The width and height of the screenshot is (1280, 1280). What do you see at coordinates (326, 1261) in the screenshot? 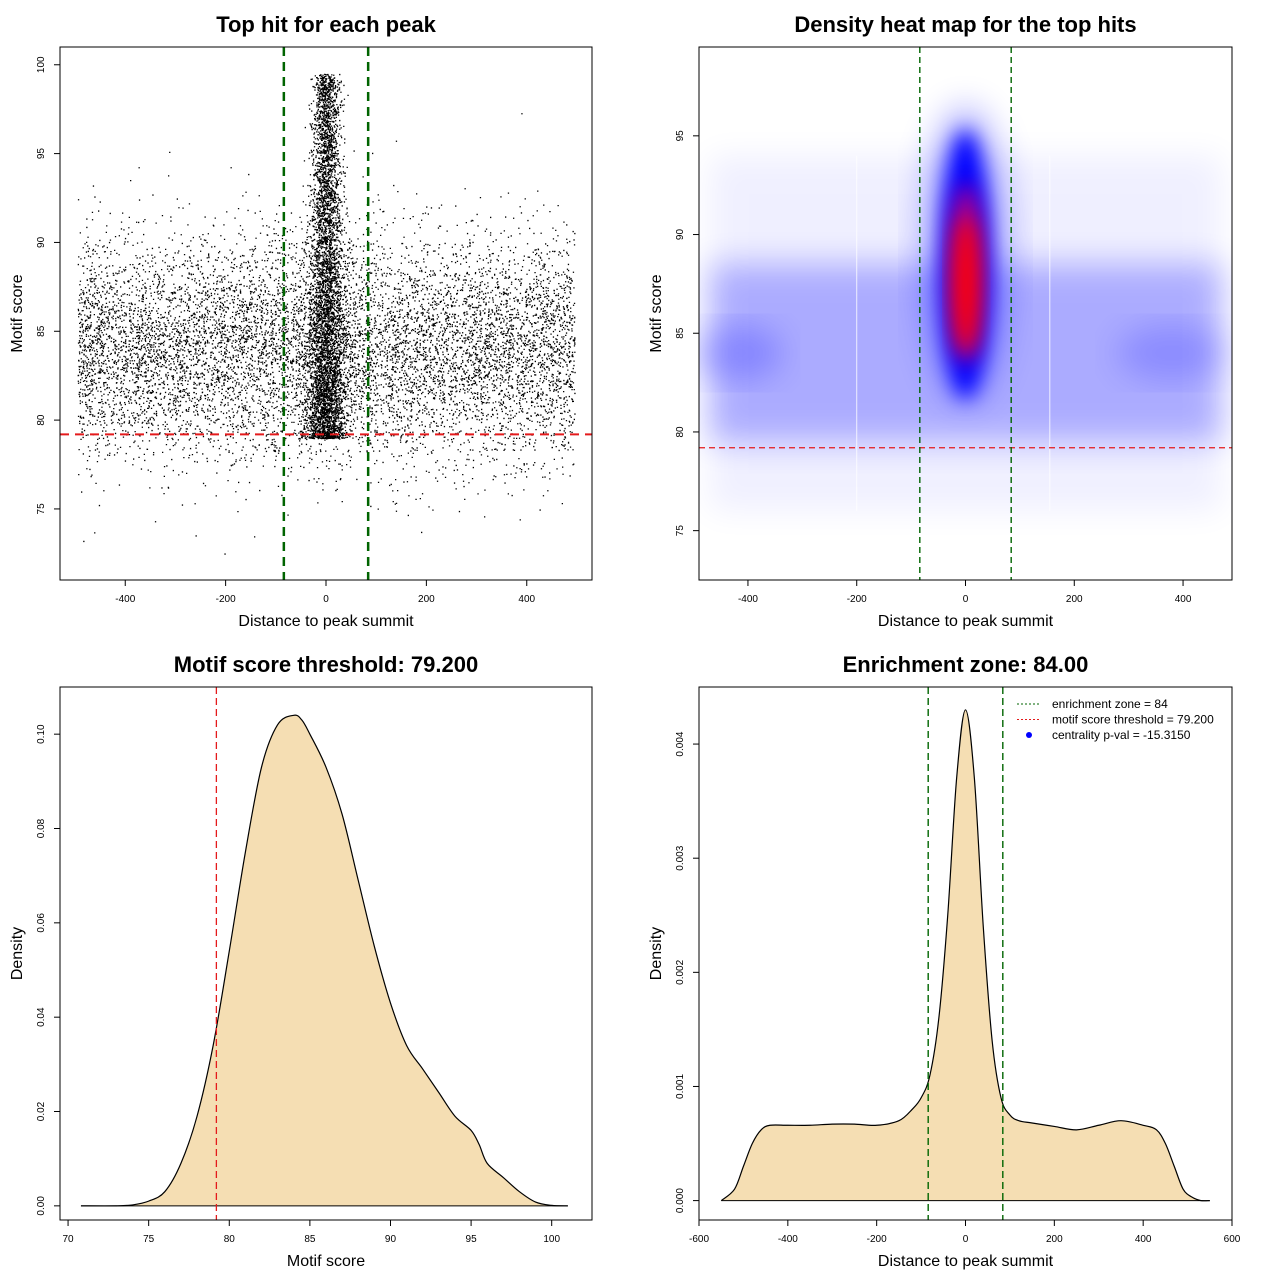
I see `x-axis-label: Motif score` at bounding box center [326, 1261].